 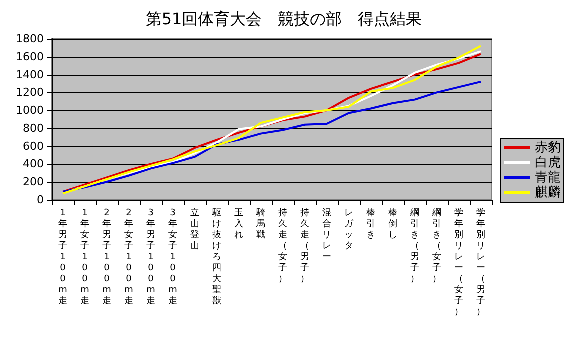 I want to click on x-tick-label: 綱引き（女子）, so click(x=437, y=246).